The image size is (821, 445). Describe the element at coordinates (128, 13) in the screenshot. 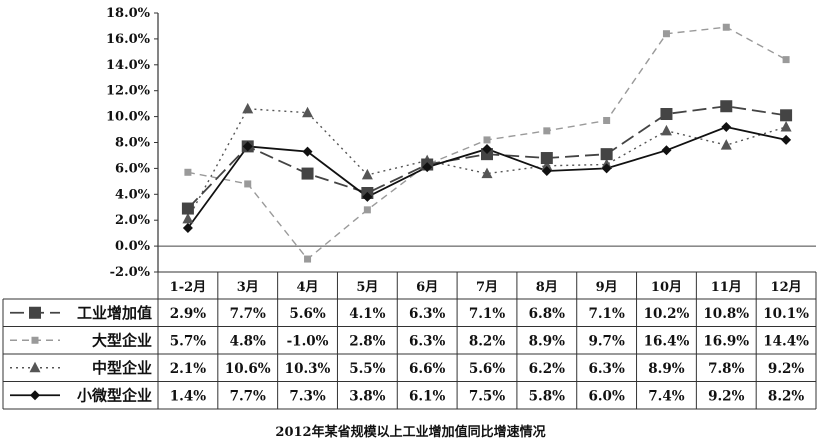

I see `y-tick-label: 18.0%` at that location.